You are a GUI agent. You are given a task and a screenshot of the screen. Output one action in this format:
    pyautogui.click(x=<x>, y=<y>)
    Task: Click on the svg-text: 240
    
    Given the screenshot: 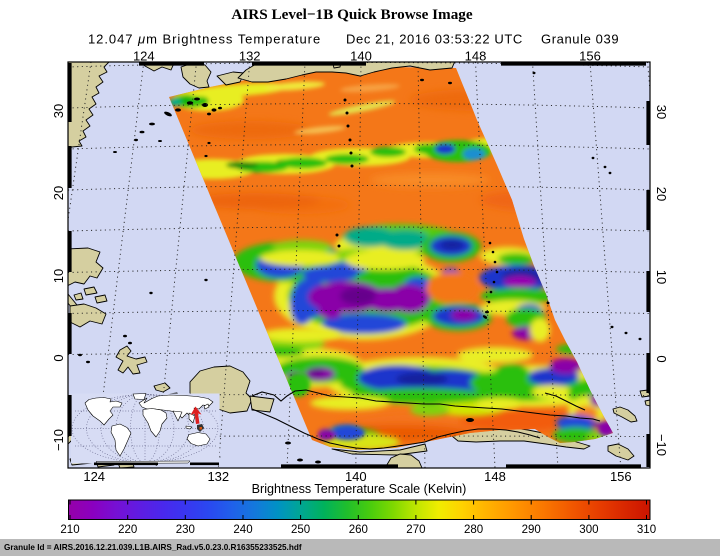 What is the action you would take?
    pyautogui.click(x=242, y=530)
    